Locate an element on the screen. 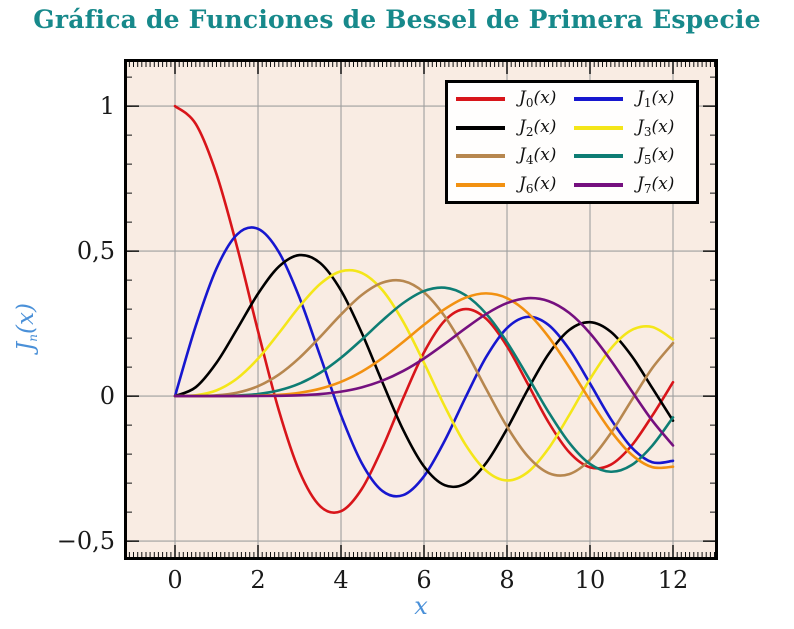  legend-label: J6(x) is located at coordinates (538, 184).